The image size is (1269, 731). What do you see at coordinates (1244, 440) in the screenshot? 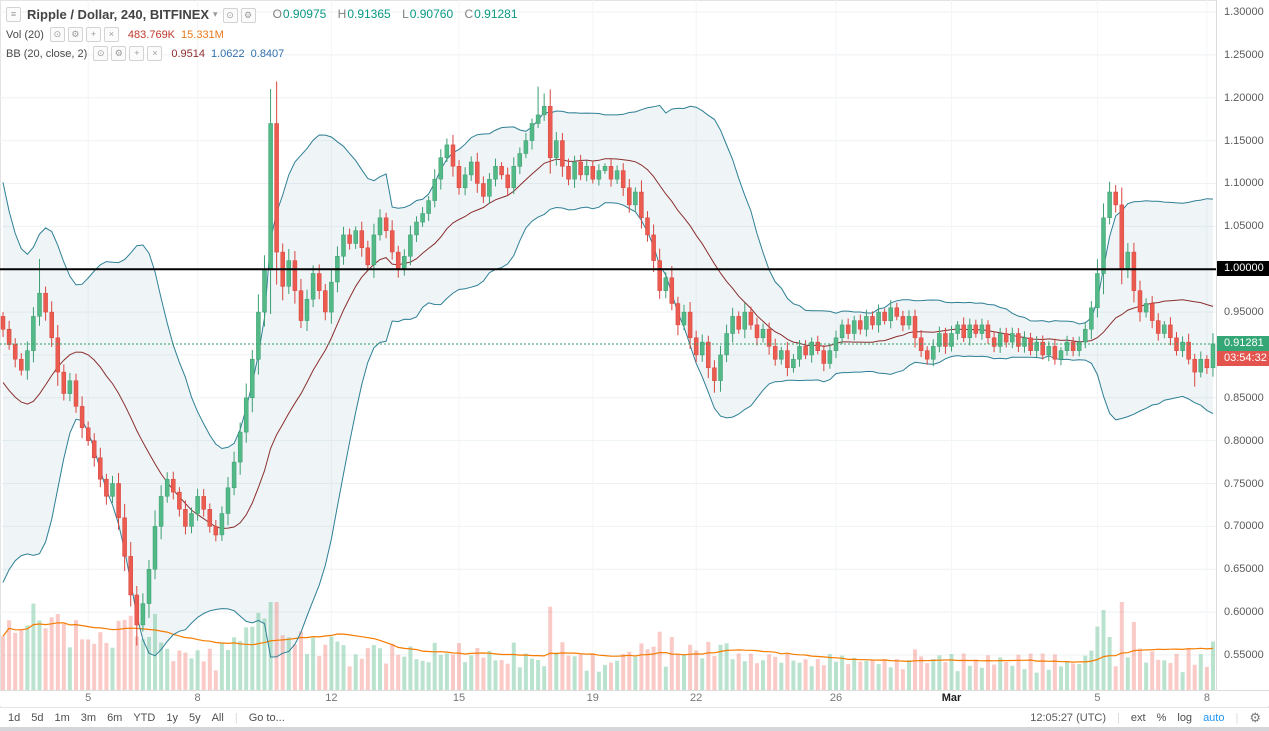
I see `price-tick-label: 0.80000` at bounding box center [1244, 440].